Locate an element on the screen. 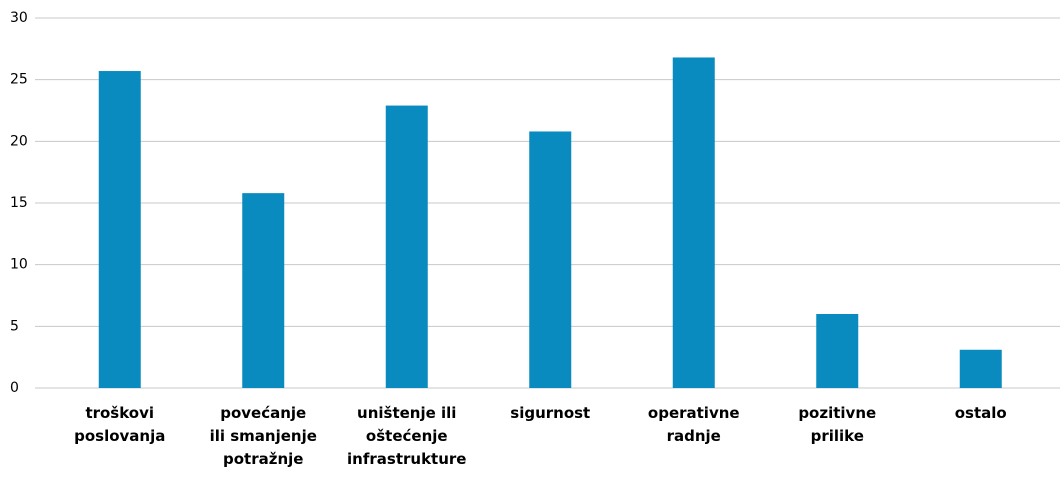 This screenshot has width=1060, height=483. x-tick-label: sigurnost is located at coordinates (550, 413).